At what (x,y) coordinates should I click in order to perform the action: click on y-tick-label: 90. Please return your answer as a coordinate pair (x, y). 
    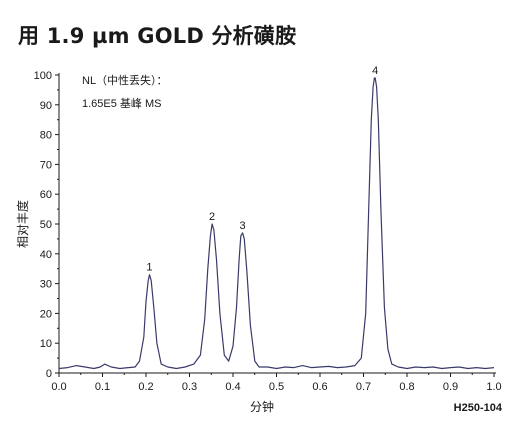
    Looking at the image, I should click on (46, 106).